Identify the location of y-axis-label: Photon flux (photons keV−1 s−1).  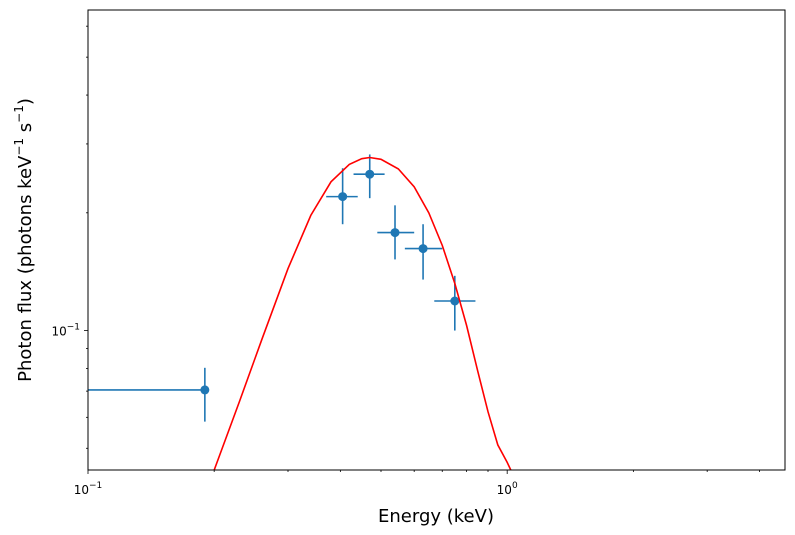
(24, 240).